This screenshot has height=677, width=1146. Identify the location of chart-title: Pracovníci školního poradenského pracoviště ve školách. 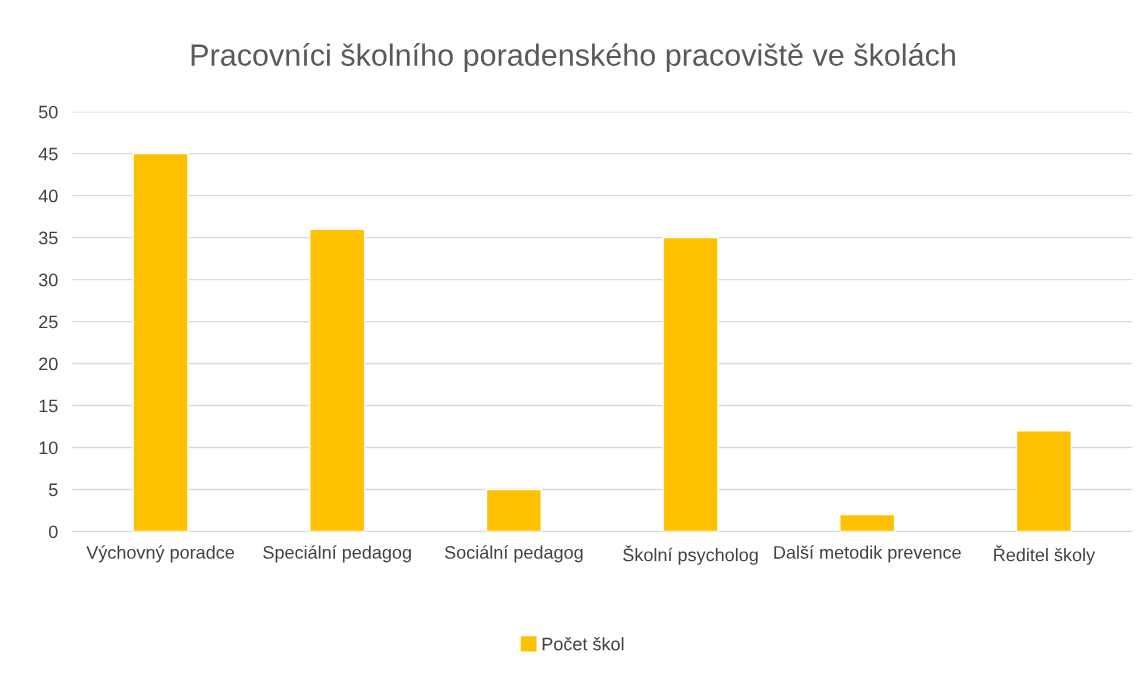
(573, 57).